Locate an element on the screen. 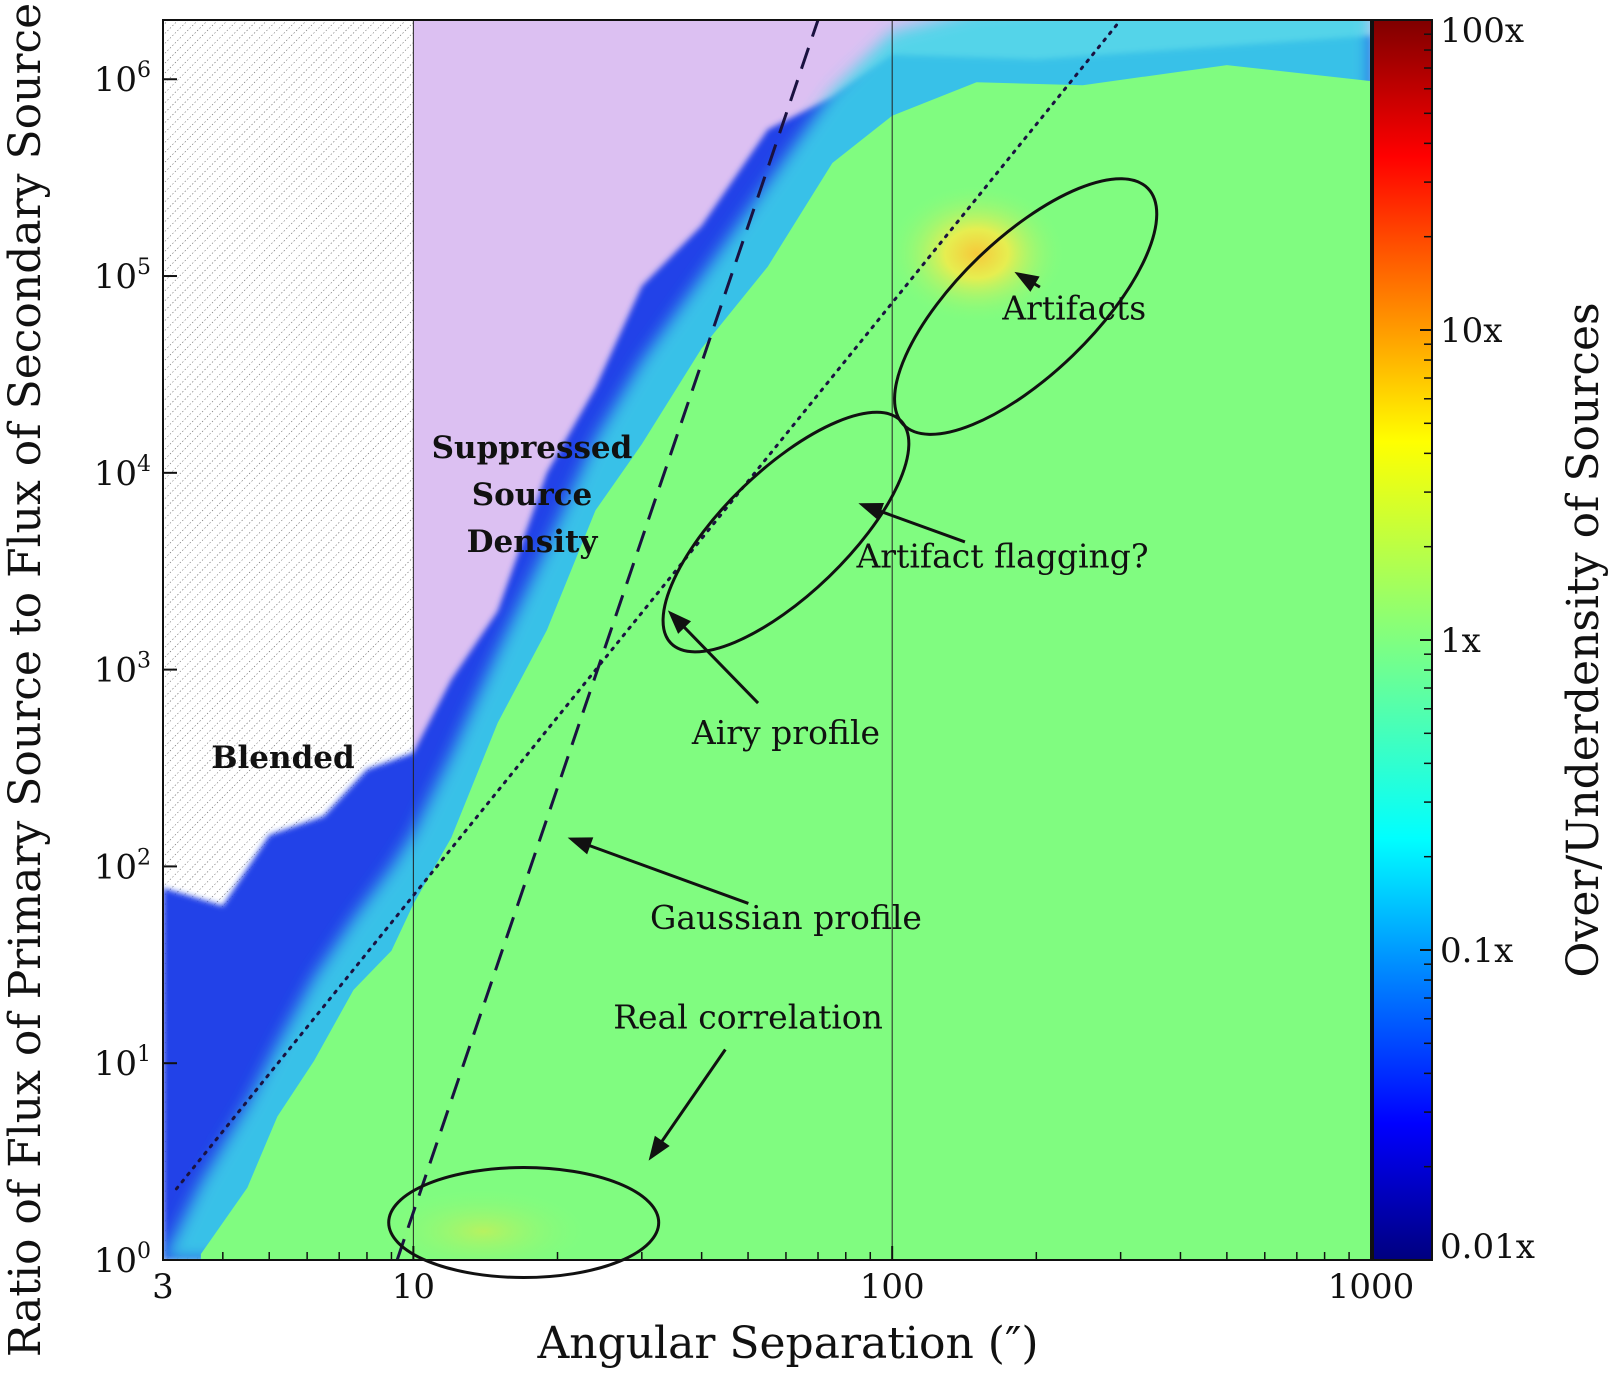  arrowhead-real-correlation is located at coordinates (659, 1148).